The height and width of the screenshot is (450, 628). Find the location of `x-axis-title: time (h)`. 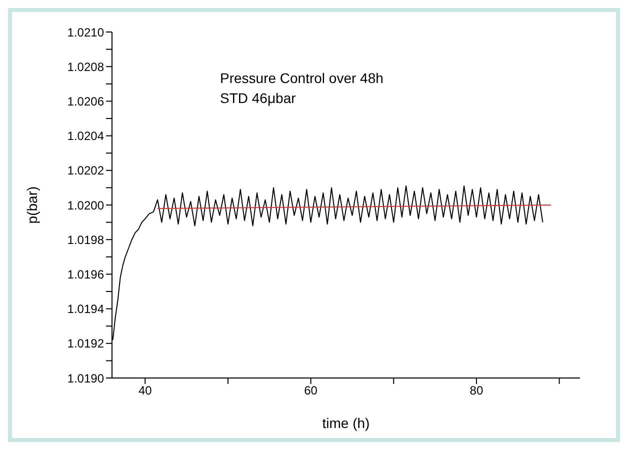

x-axis-title: time (h) is located at coordinates (346, 422).